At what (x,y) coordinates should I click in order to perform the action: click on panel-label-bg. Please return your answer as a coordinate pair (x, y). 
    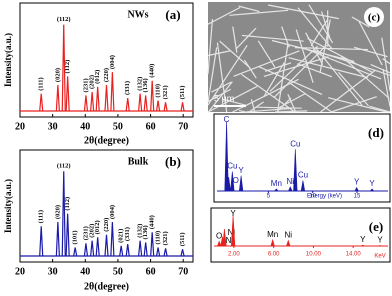
    Looking at the image, I should click on (374, 17).